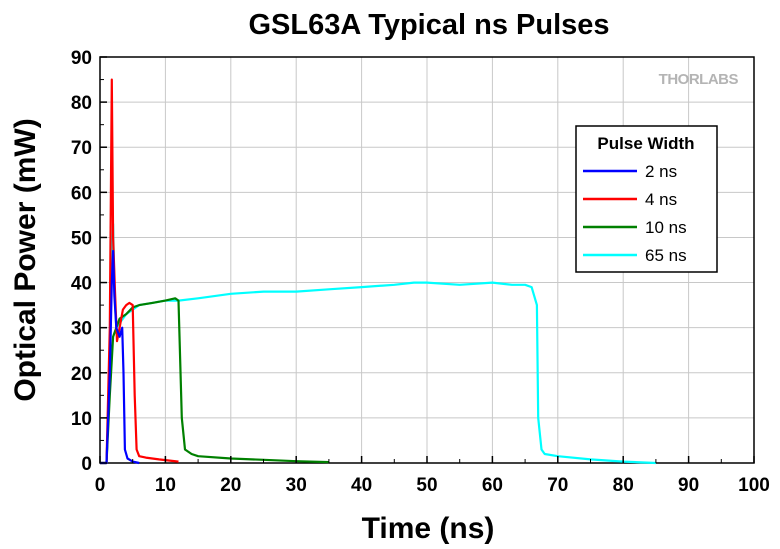 This screenshot has height=549, width=780. What do you see at coordinates (296, 485) in the screenshot?
I see `x-tick-label: 30` at bounding box center [296, 485].